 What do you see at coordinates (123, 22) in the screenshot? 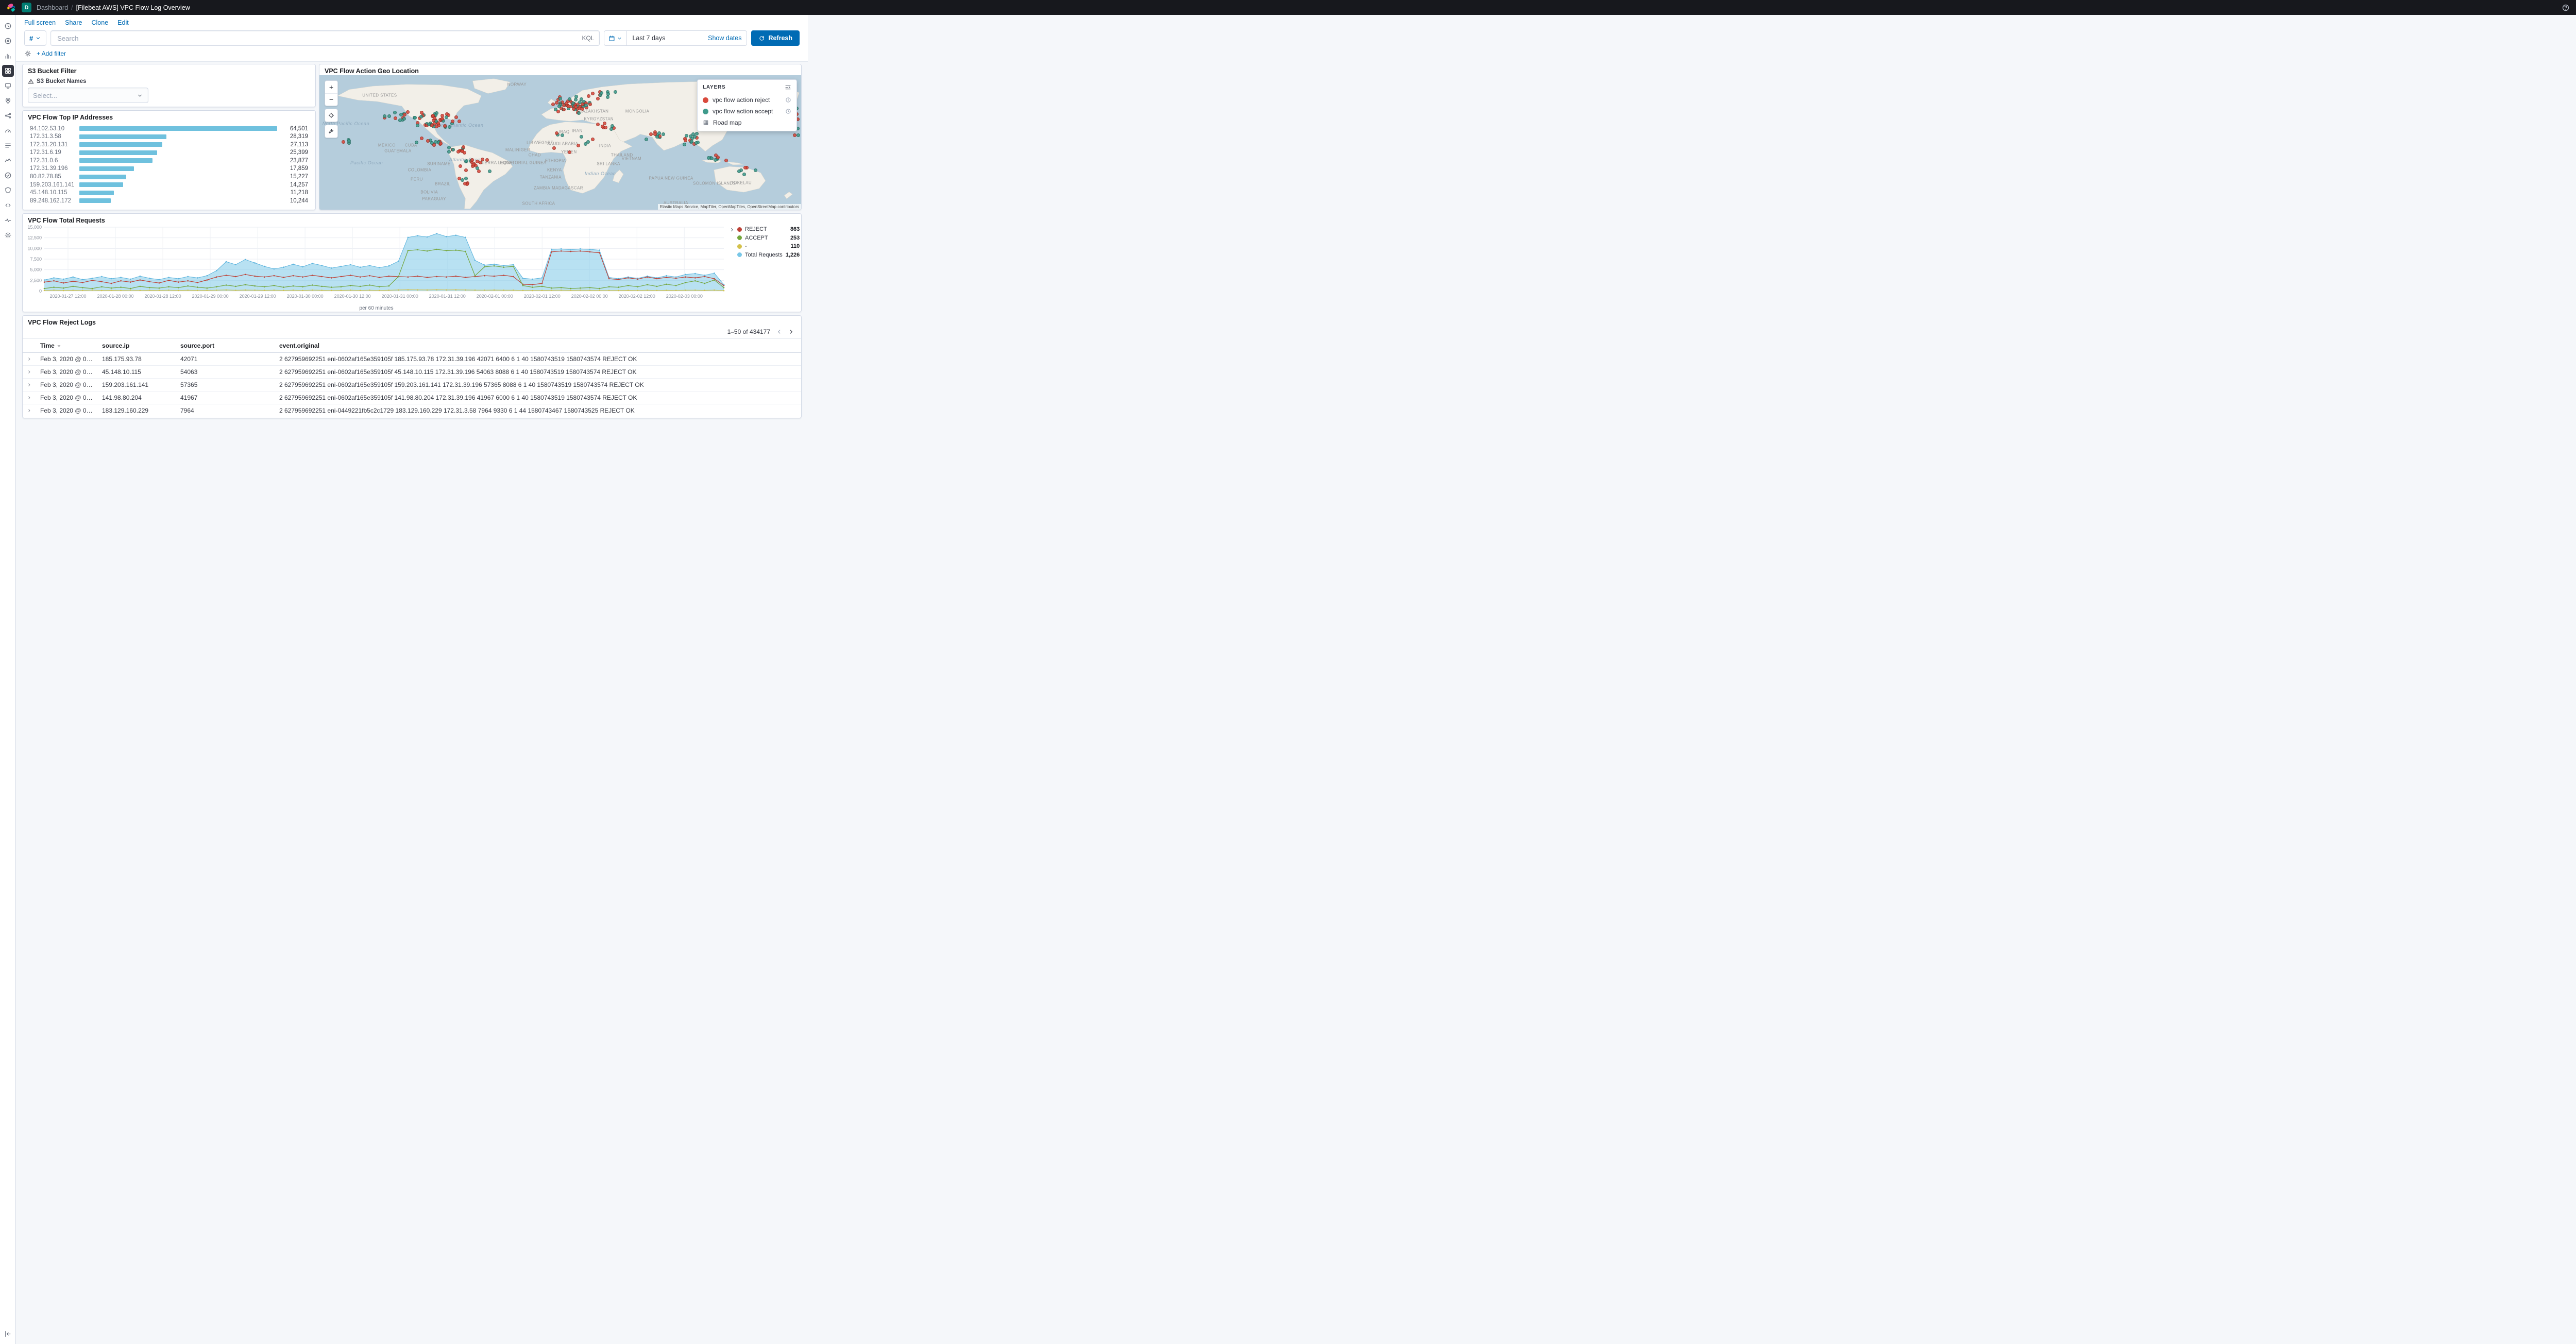
I see `edit-link: Edit` at bounding box center [123, 22].